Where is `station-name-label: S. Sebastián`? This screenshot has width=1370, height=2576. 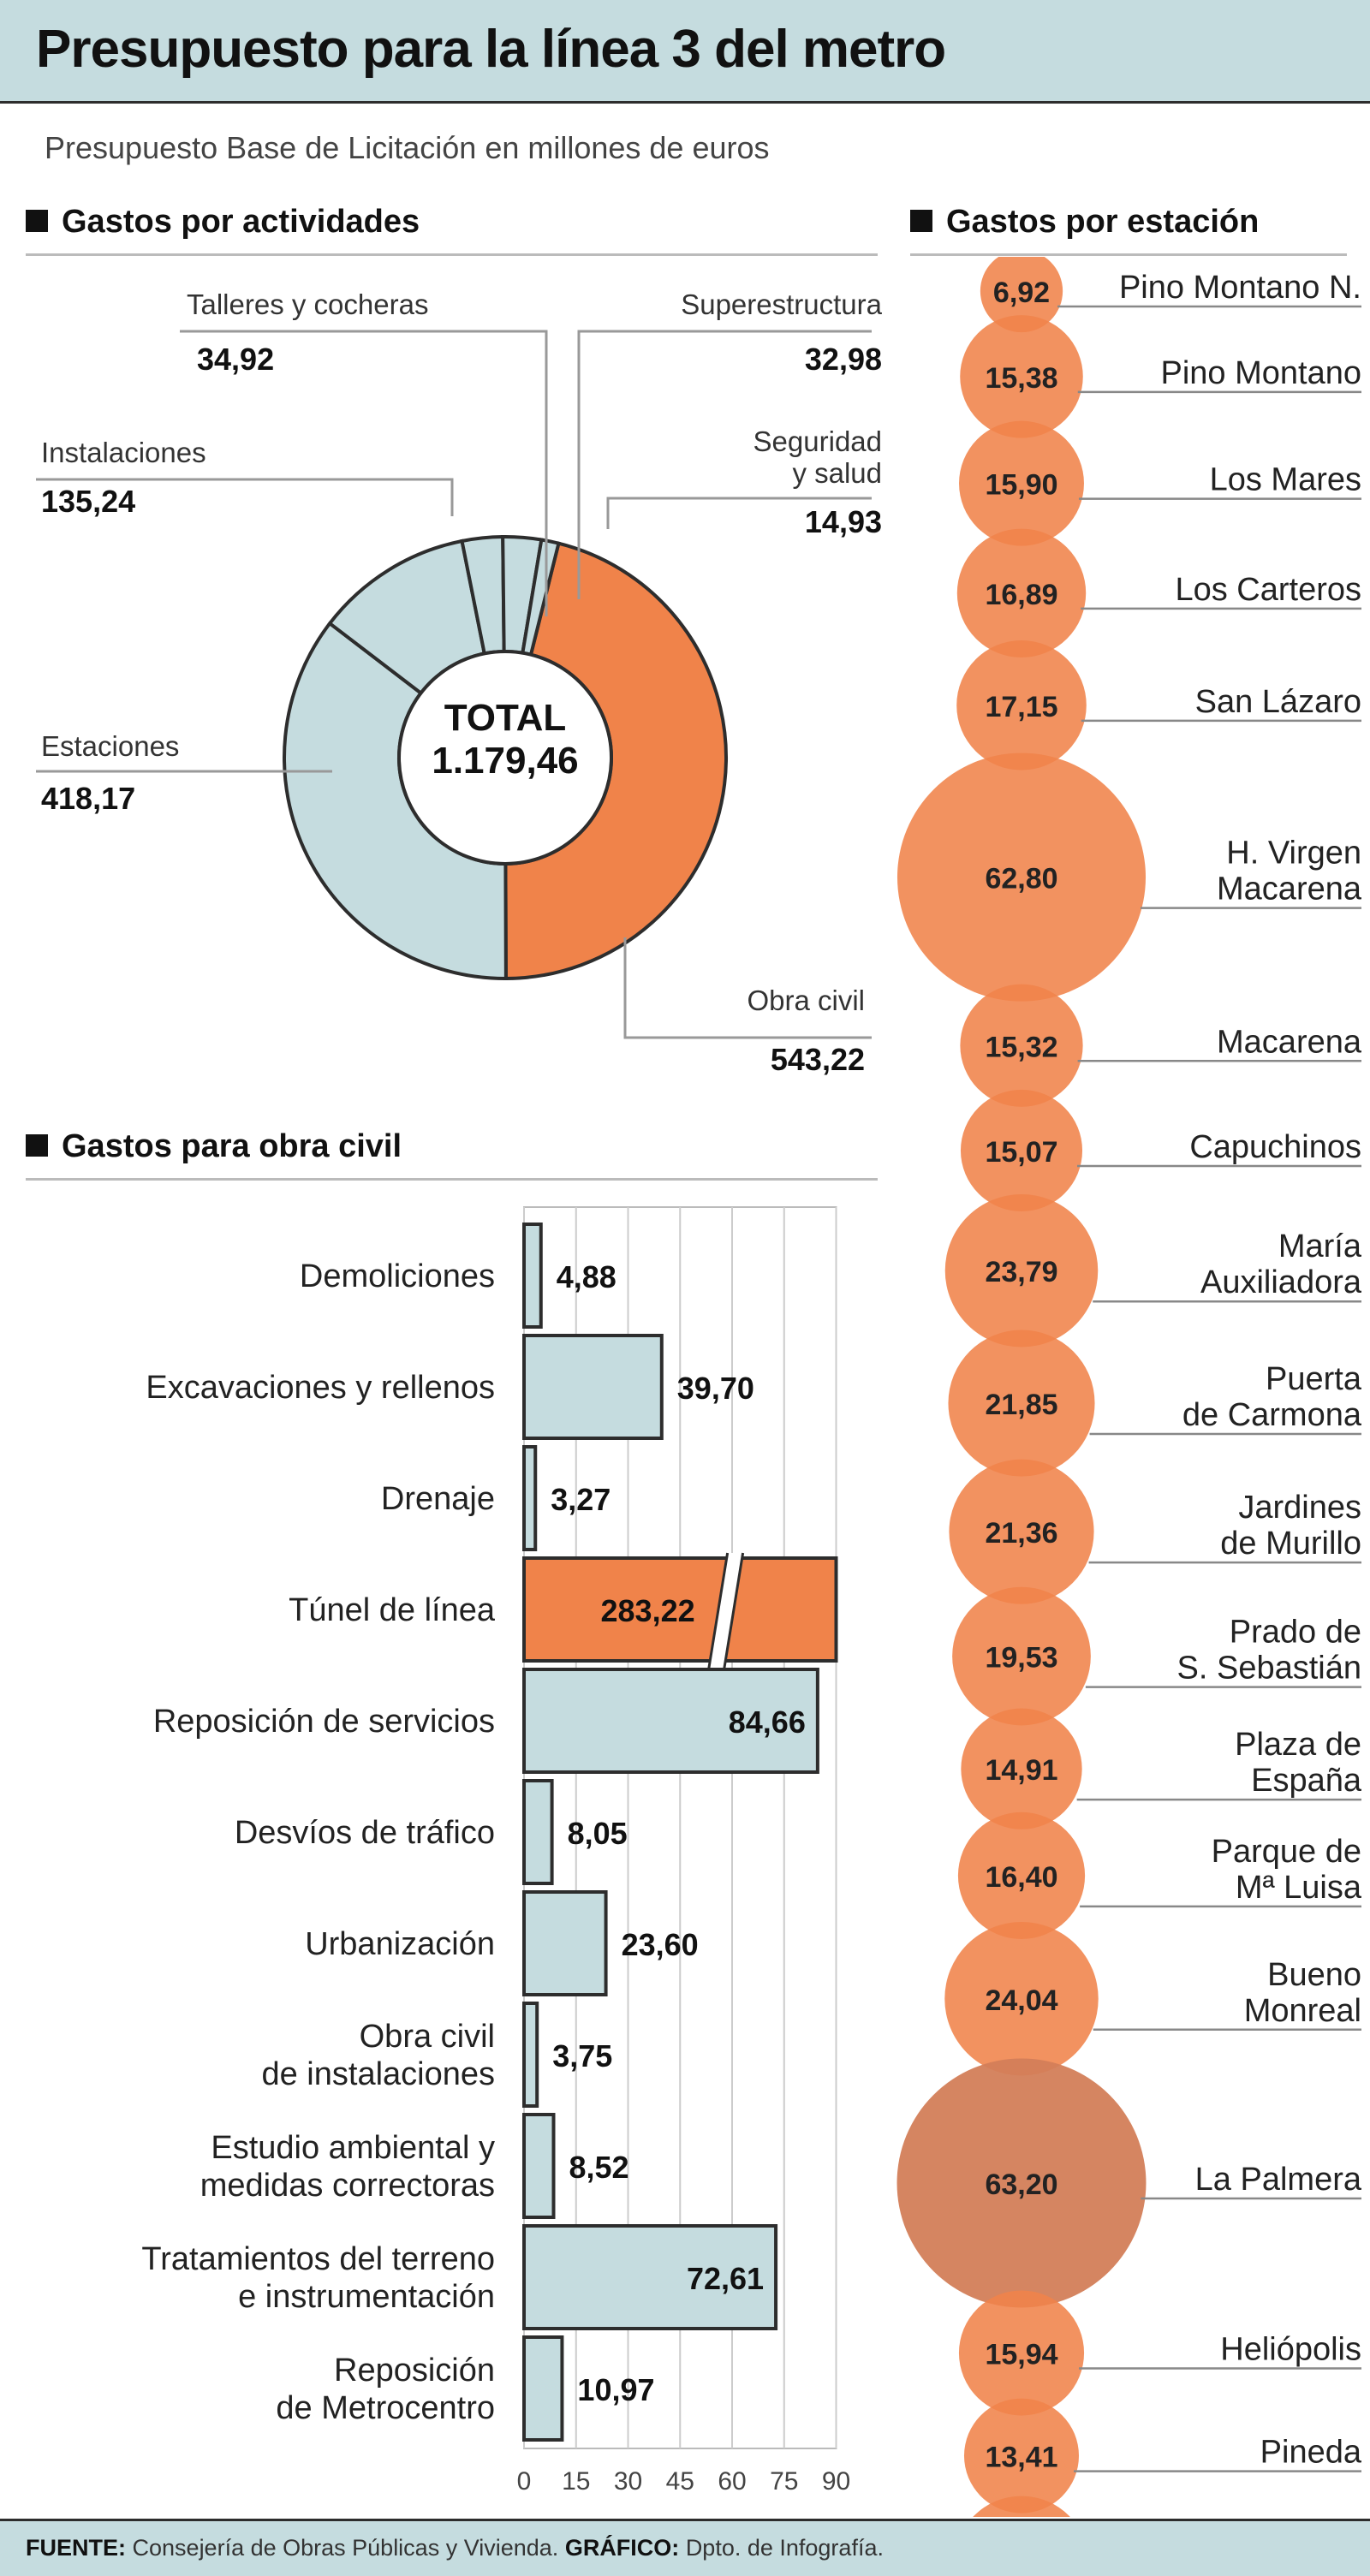 station-name-label: S. Sebastián is located at coordinates (1269, 1669).